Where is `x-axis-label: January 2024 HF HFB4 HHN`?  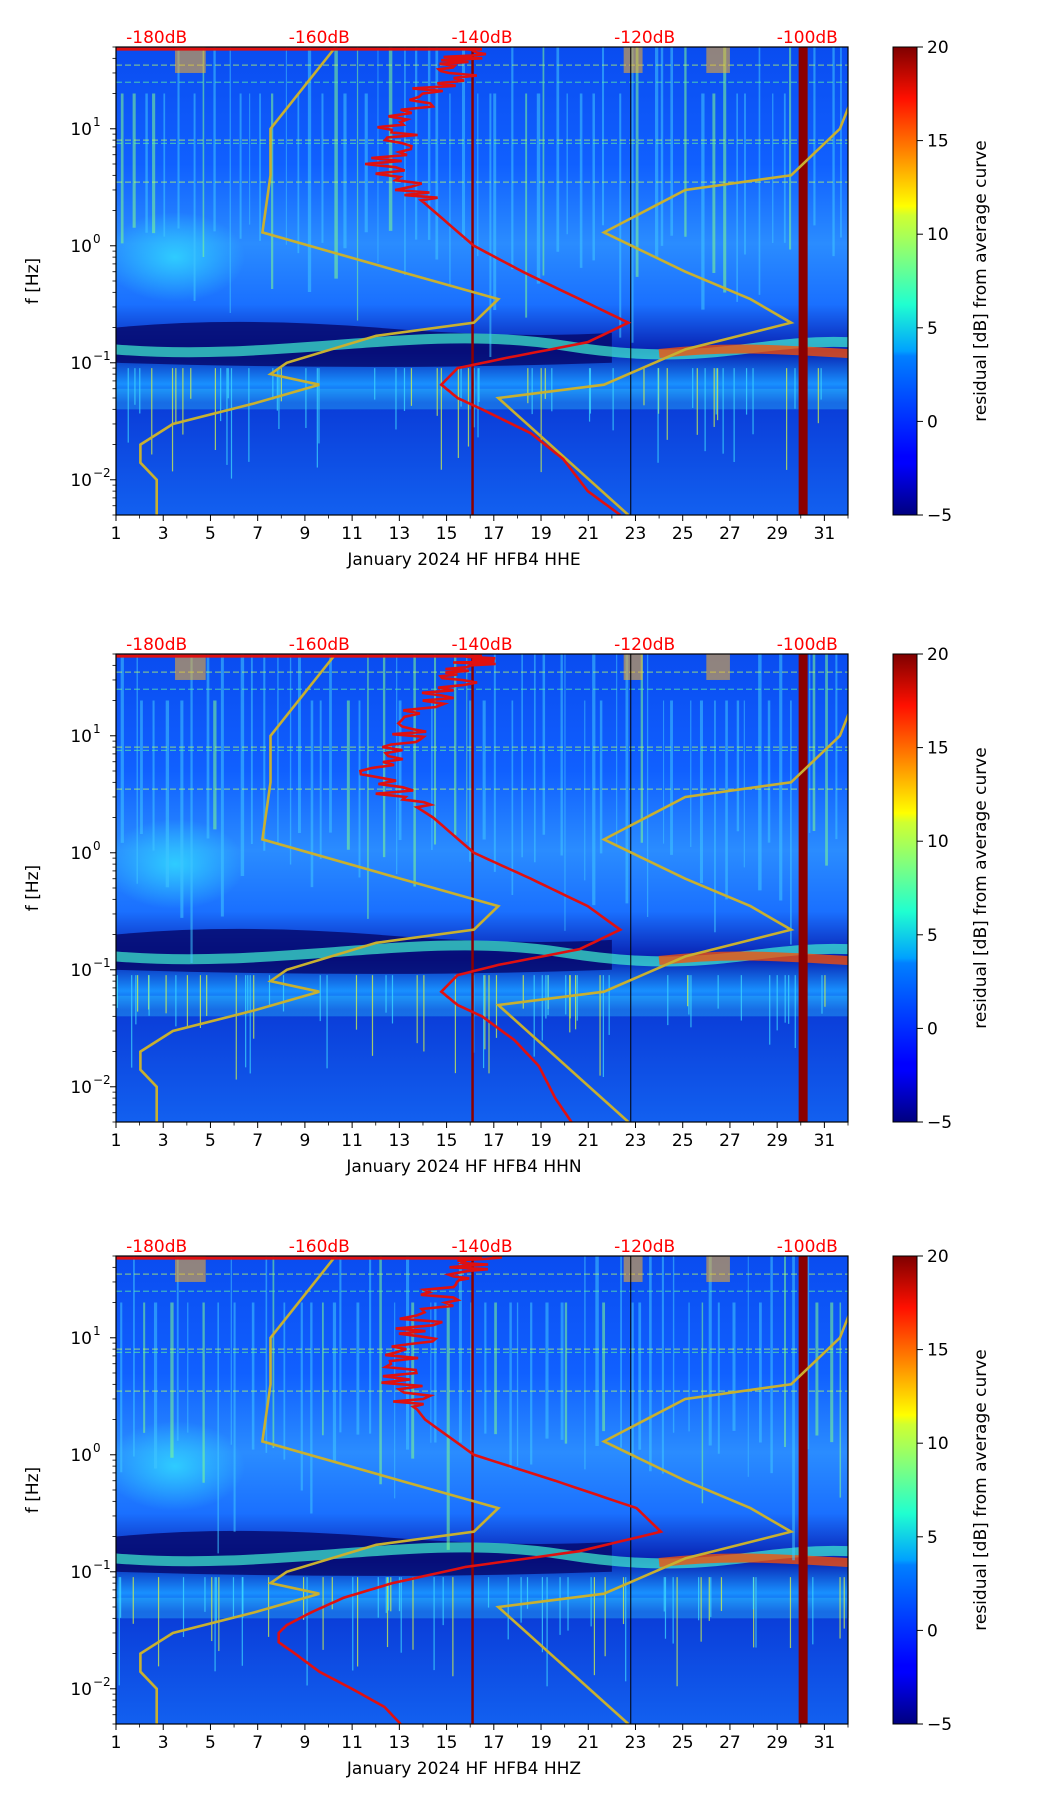
x-axis-label: January 2024 HF HFB4 HHN is located at coordinates (463, 1167).